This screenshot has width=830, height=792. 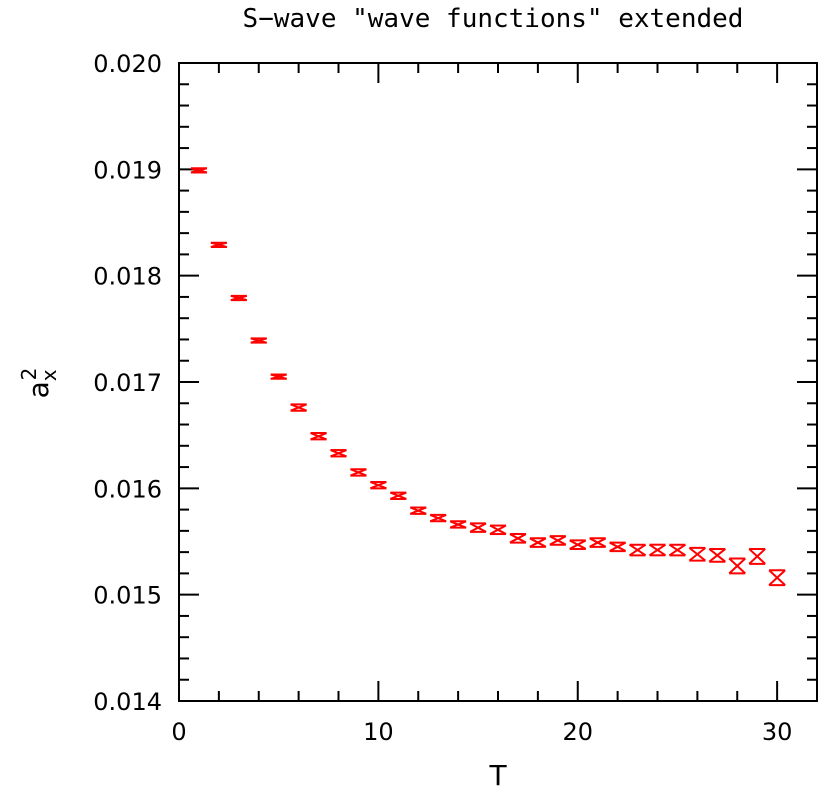 I want to click on x-tick-label: 10, so click(x=378, y=732).